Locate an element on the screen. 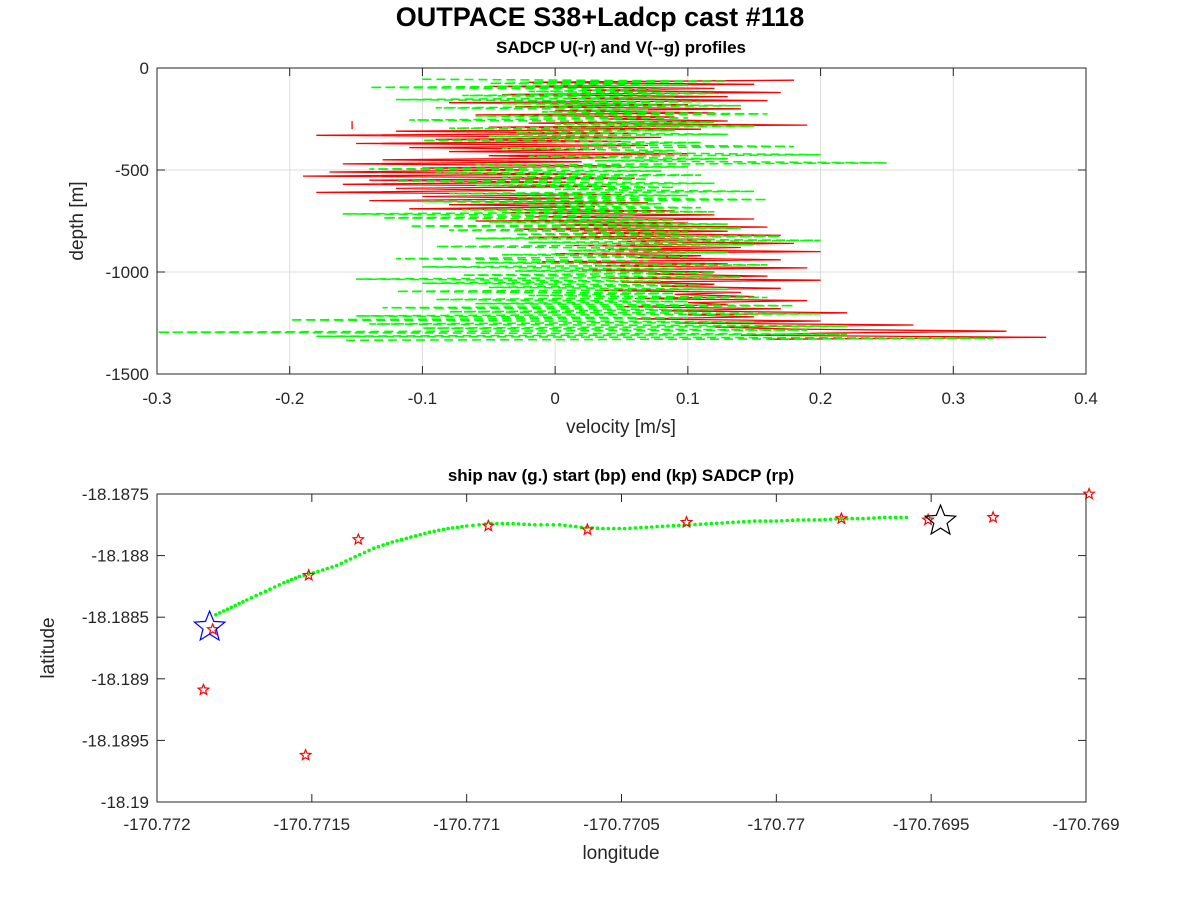 The height and width of the screenshot is (900, 1200). profiles-y-tick-label: -1000 is located at coordinates (127, 272).